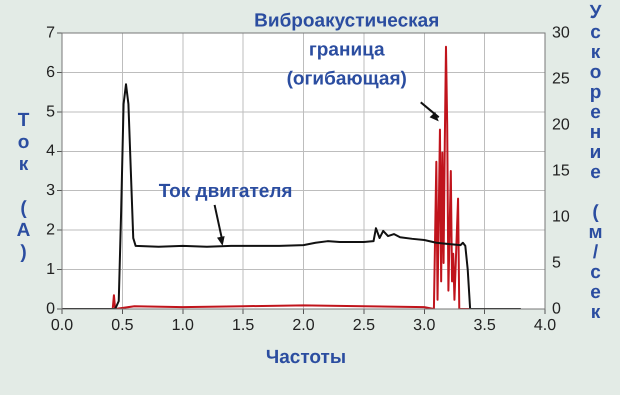 This screenshot has width=620, height=395. Describe the element at coordinates (545, 325) in the screenshot. I see `x-tick-label: 4.0` at that location.